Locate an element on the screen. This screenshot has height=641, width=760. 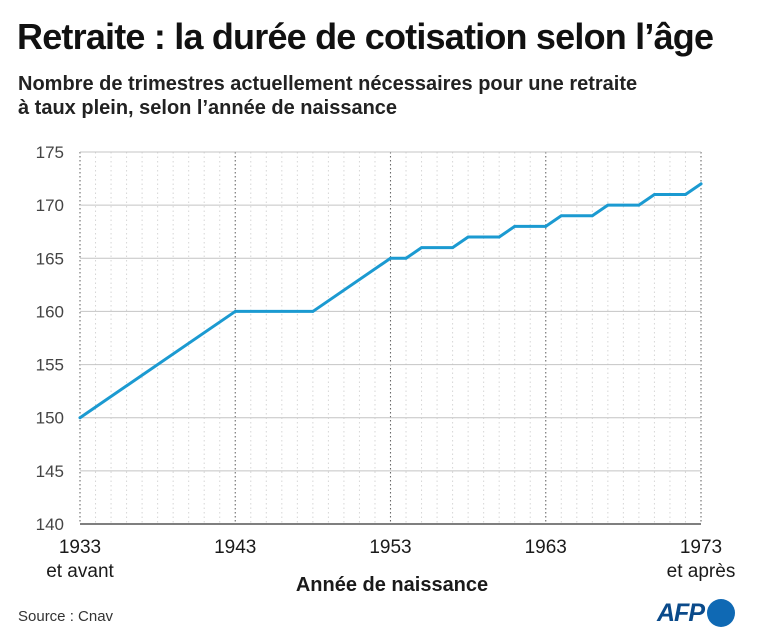
x-tick-label: 1963 is located at coordinates (546, 547).